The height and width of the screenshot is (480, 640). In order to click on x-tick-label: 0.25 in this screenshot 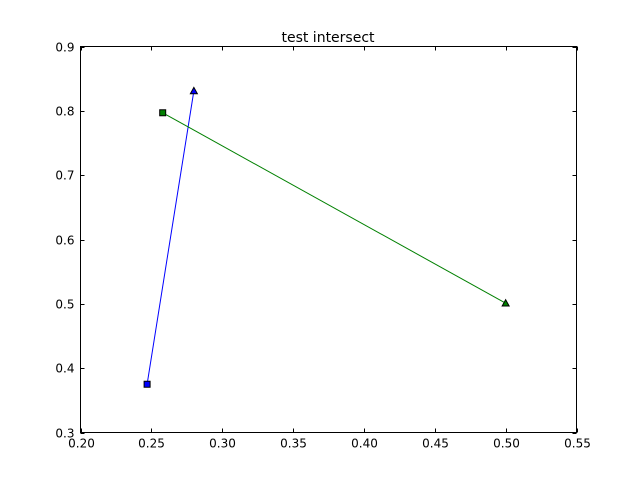, I will do `click(151, 444)`.